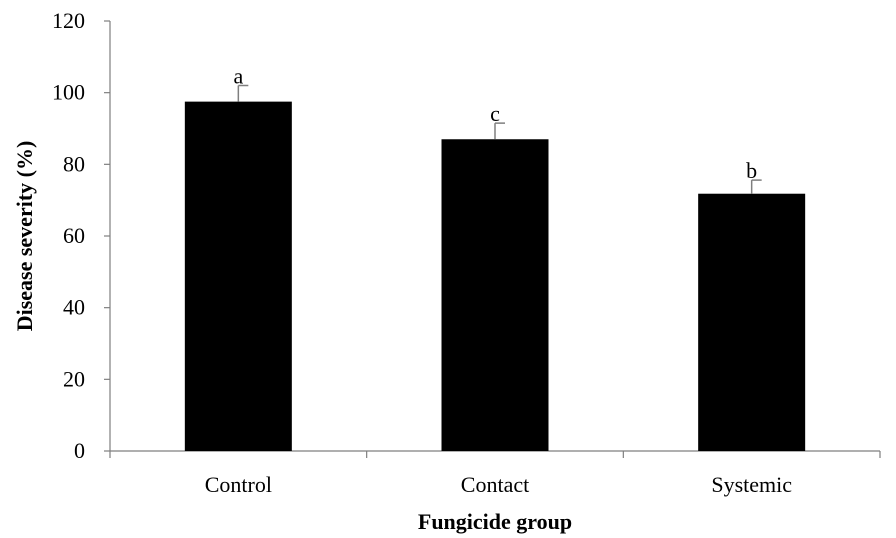 Image resolution: width=896 pixels, height=538 pixels. Describe the element at coordinates (495, 113) in the screenshot. I see `significance-letter-contact: c` at that location.